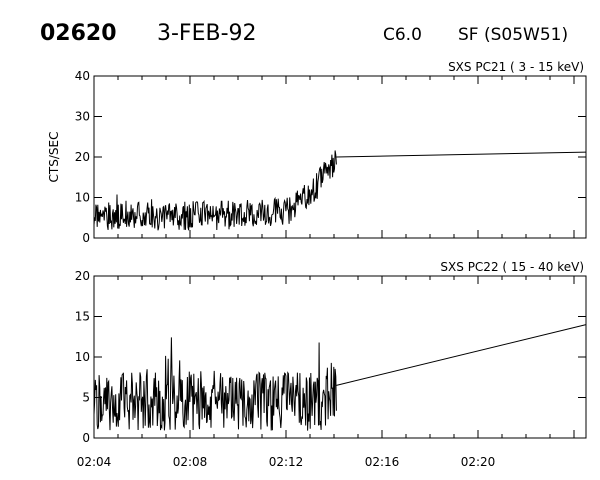 This screenshot has width=600, height=480. I want to click on y-axis-label: CTS/SEC, so click(54, 157).